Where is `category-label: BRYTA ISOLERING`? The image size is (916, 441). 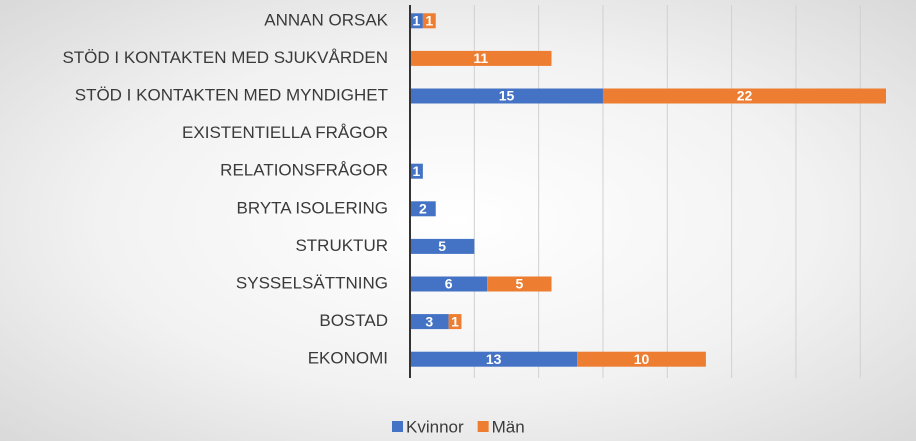
category-label: BRYTA ISOLERING is located at coordinates (312, 207).